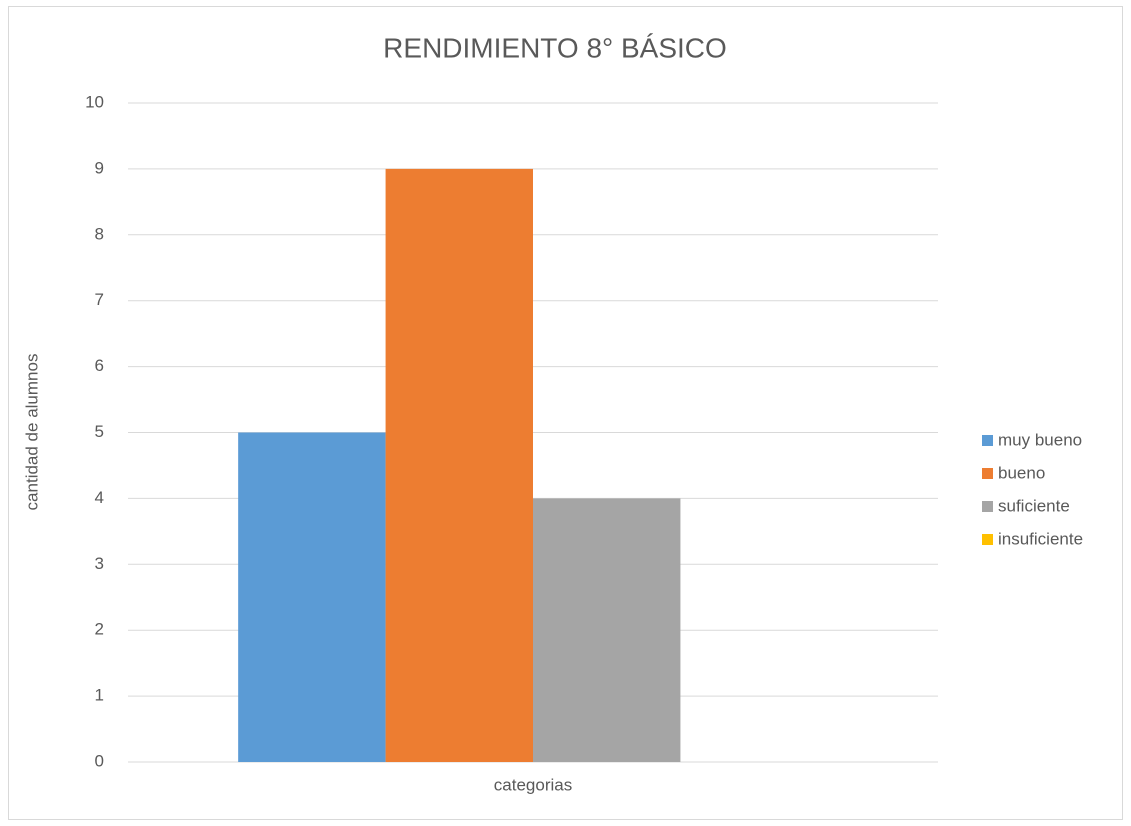  I want to click on y-tick-label: 10, so click(94, 101).